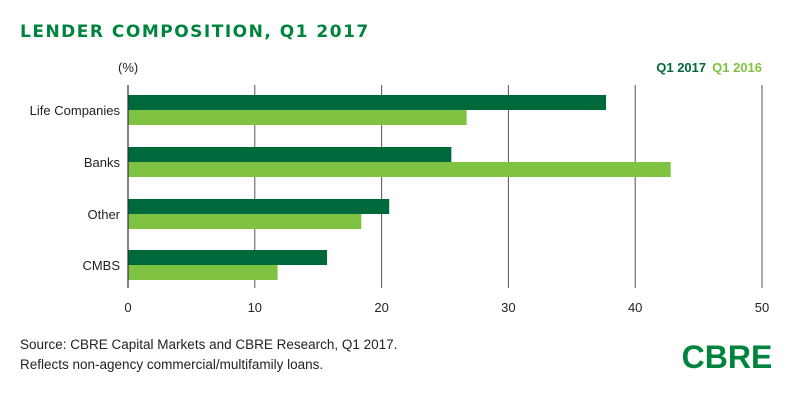 The width and height of the screenshot is (800, 400). Describe the element at coordinates (381, 307) in the screenshot. I see `x-tick-label: 20` at that location.